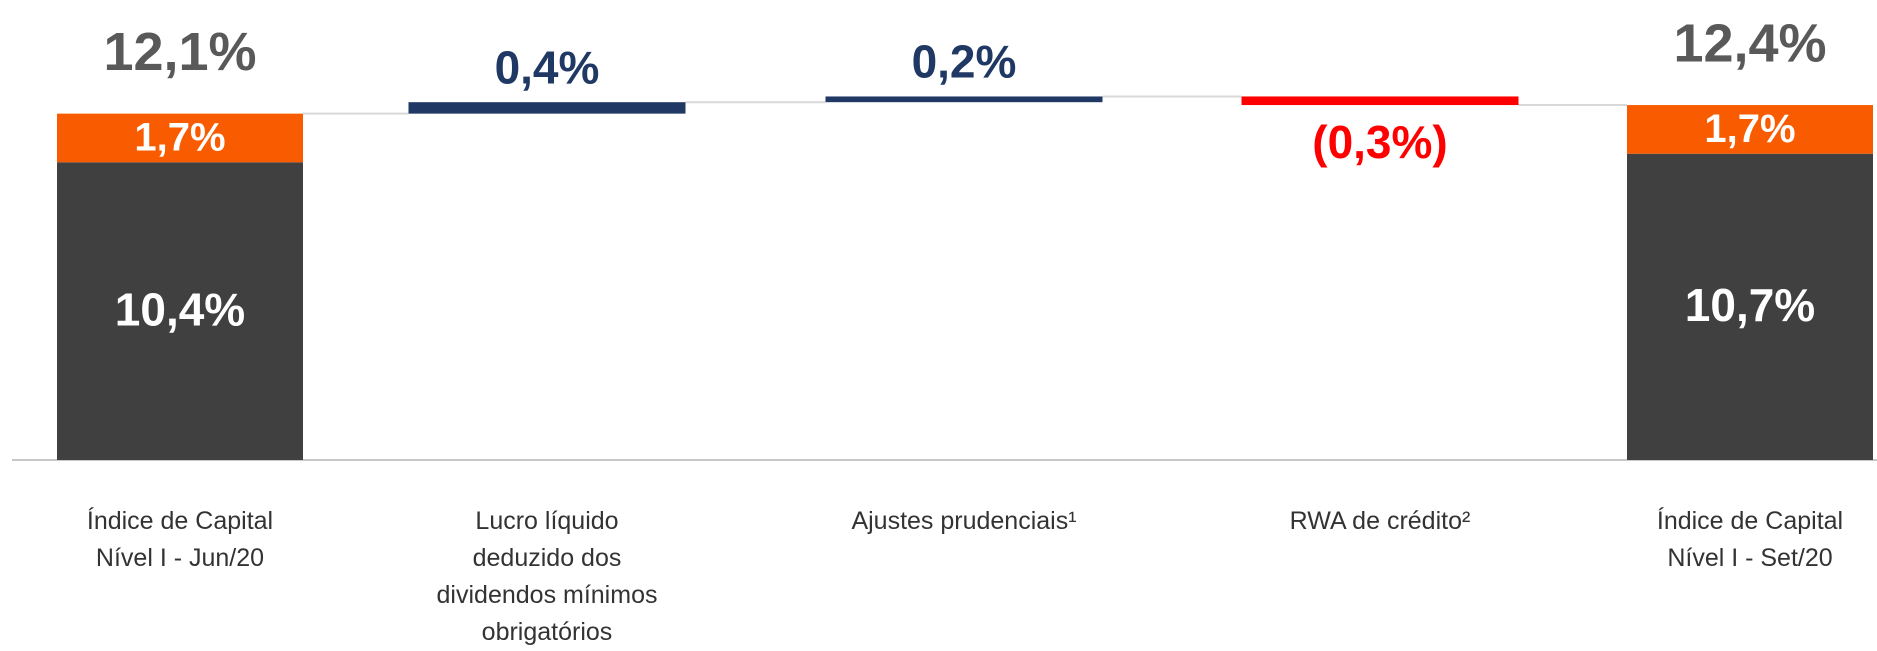 This screenshot has width=1877, height=651. Describe the element at coordinates (1749, 43) in the screenshot. I see `total-label: 12,4%` at that location.